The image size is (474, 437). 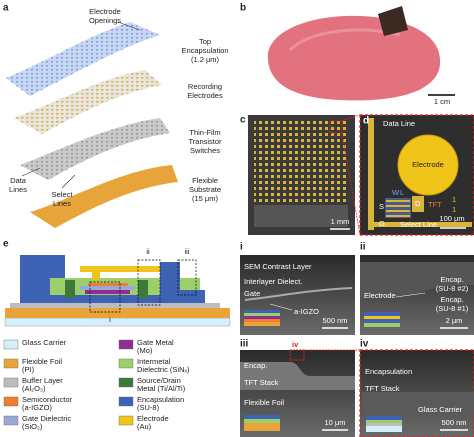 I want to click on panel-i-image, so click(x=297, y=295).